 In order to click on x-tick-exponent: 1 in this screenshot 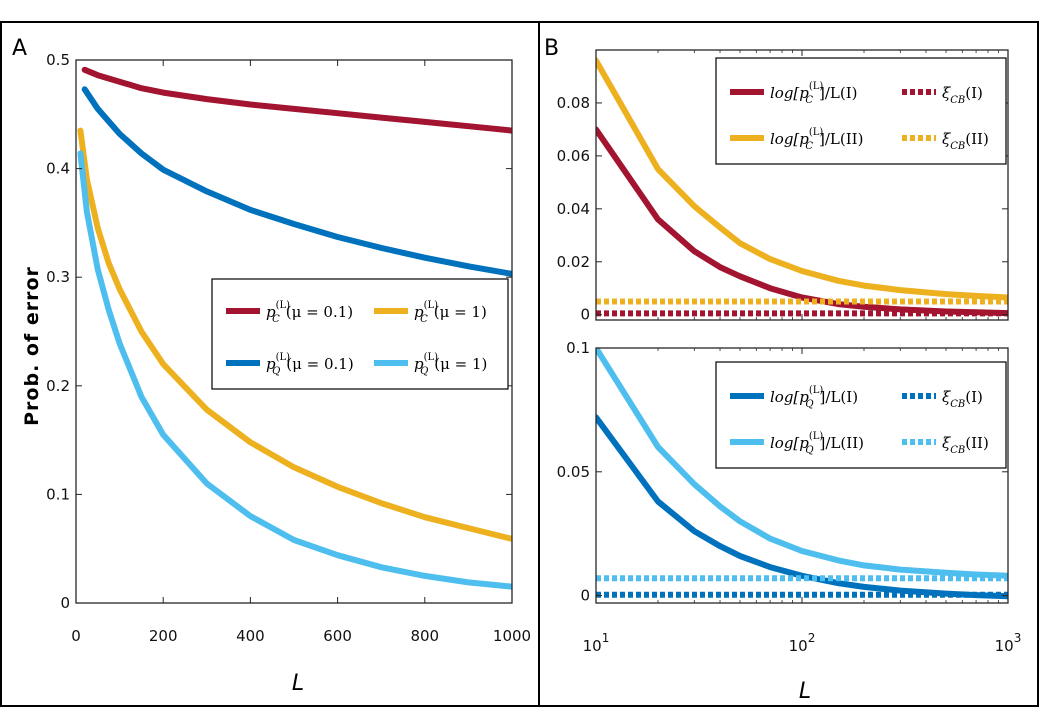, I will do `click(606, 638)`.